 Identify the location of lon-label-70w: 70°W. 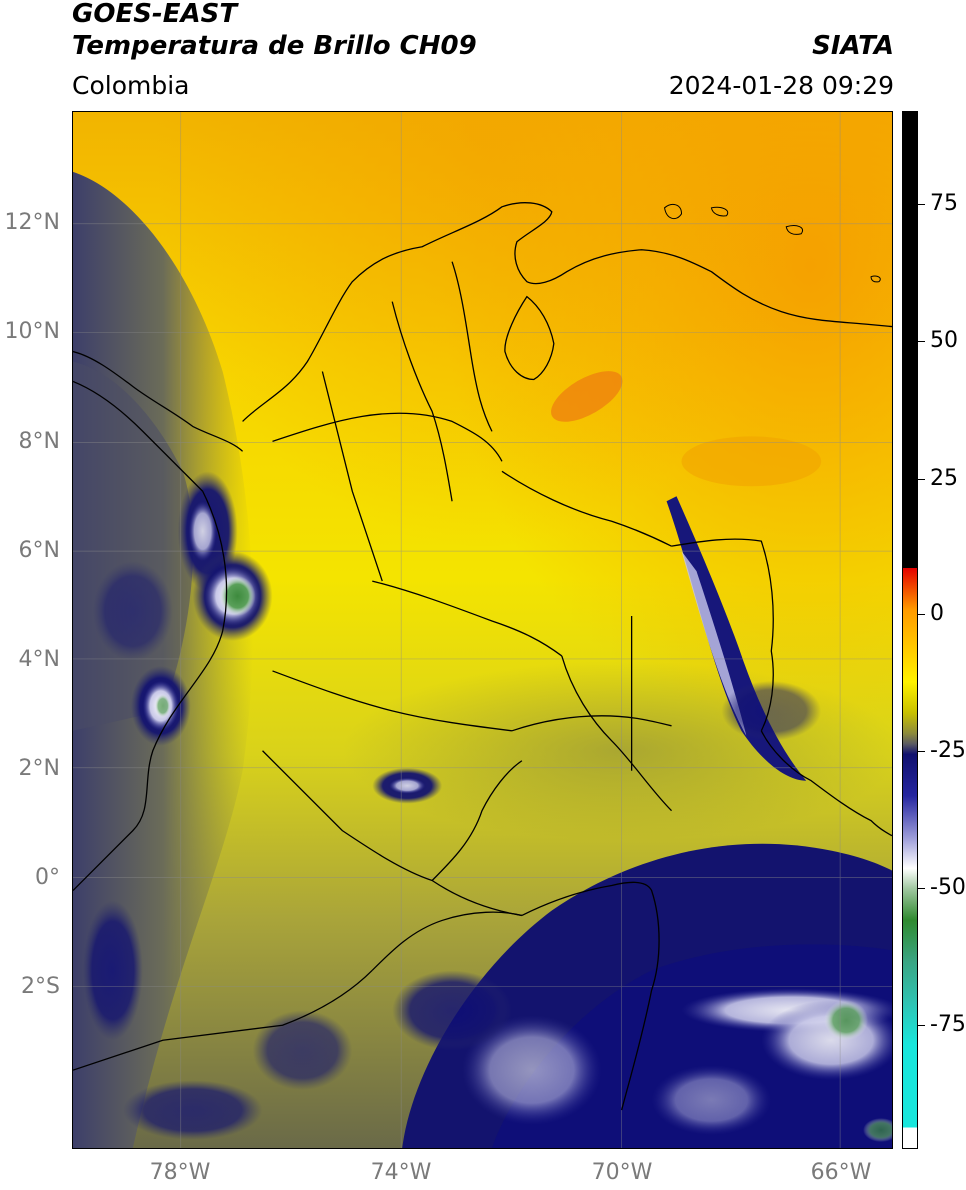
(622, 1172).